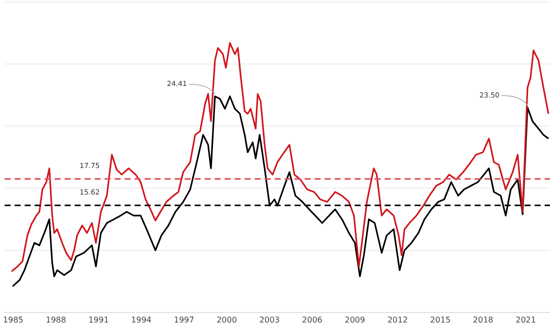  I want to click on x-tick-label: 1988, so click(56, 319).